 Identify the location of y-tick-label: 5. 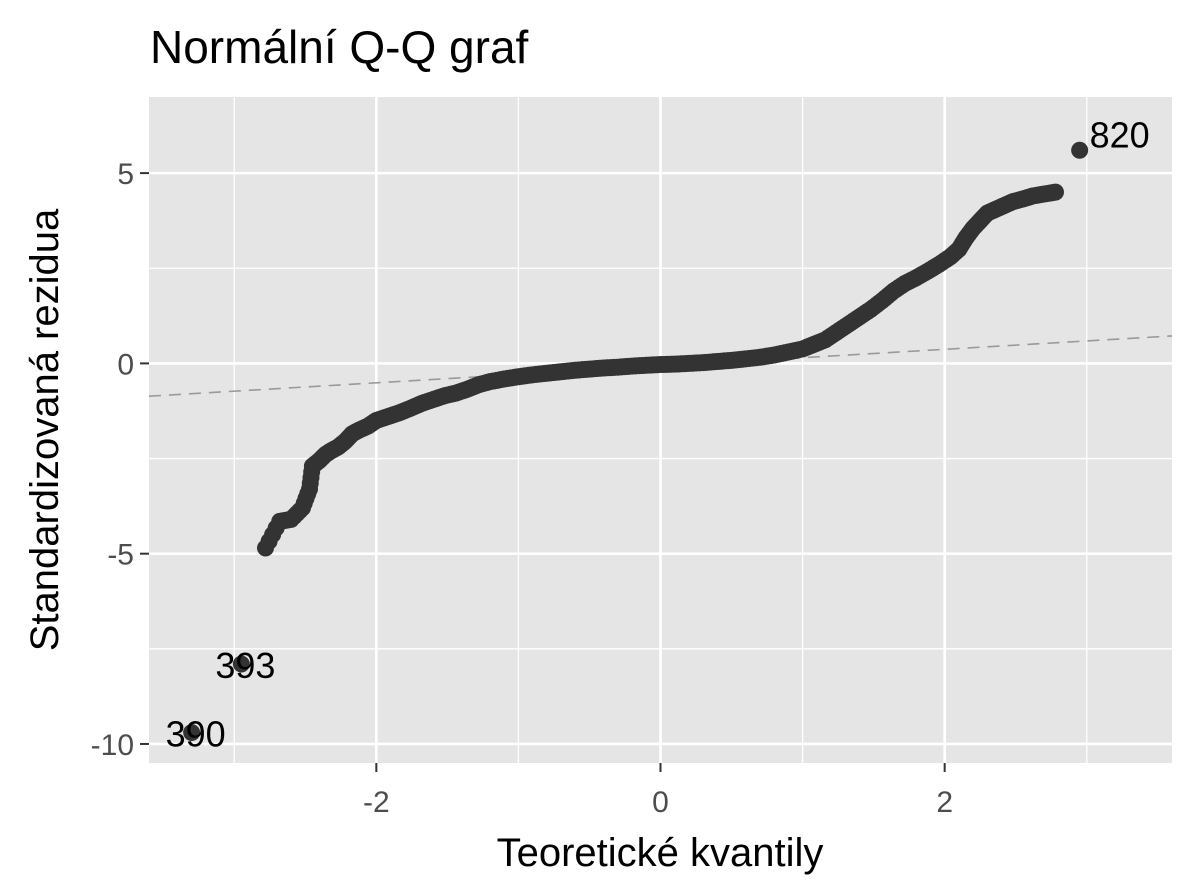
(125, 174).